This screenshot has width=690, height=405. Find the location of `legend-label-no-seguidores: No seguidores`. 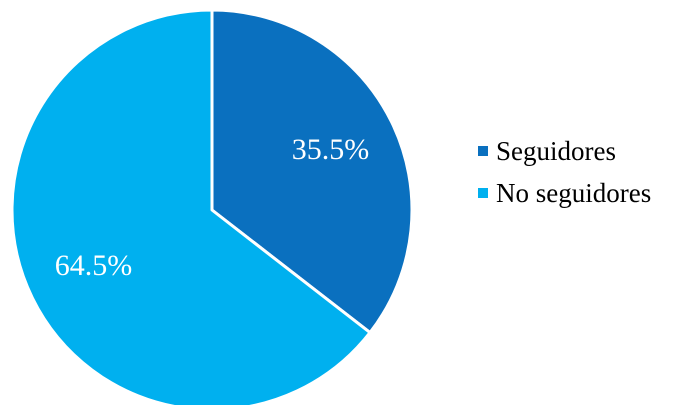

legend-label-no-seguidores: No seguidores is located at coordinates (574, 193).